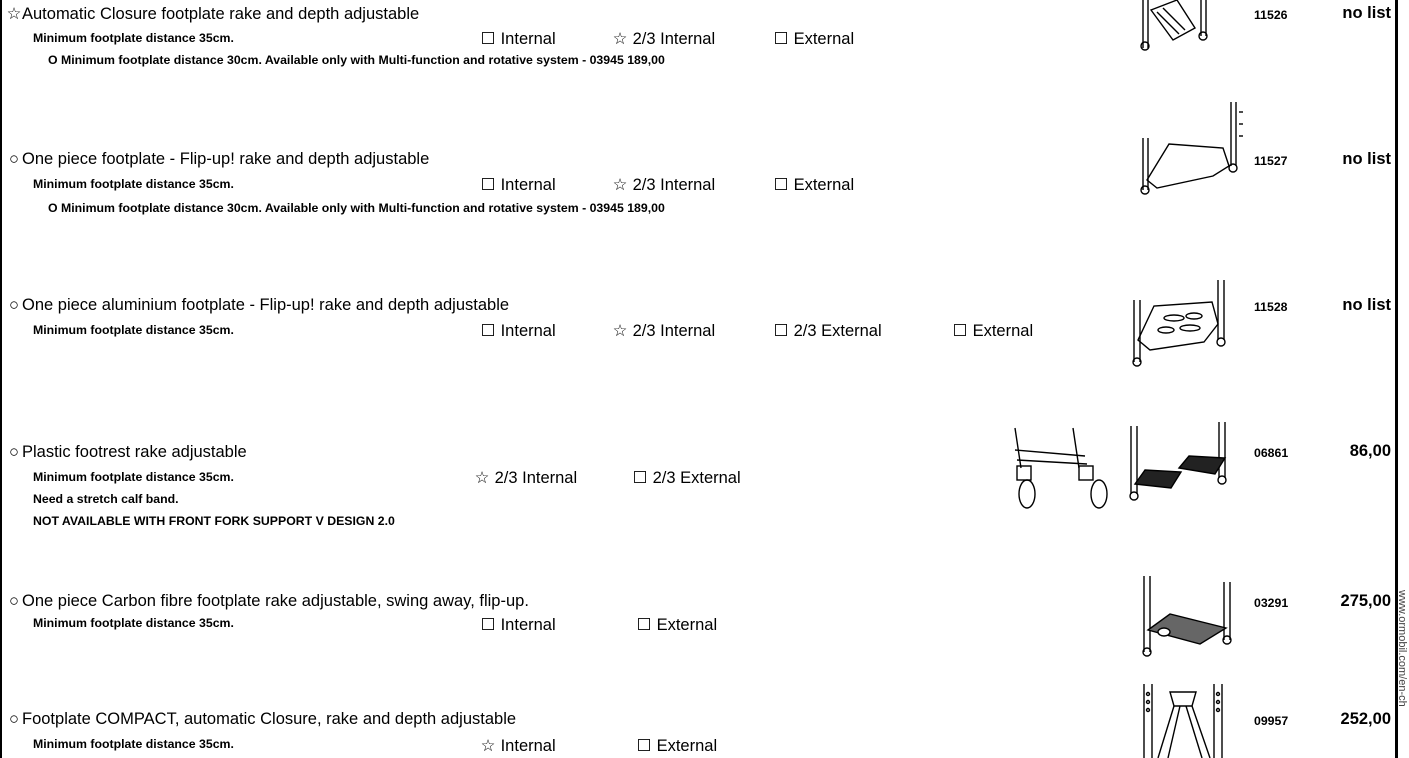 This screenshot has width=1409, height=758. What do you see at coordinates (1271, 161) in the screenshot?
I see `product-code: 11527` at bounding box center [1271, 161].